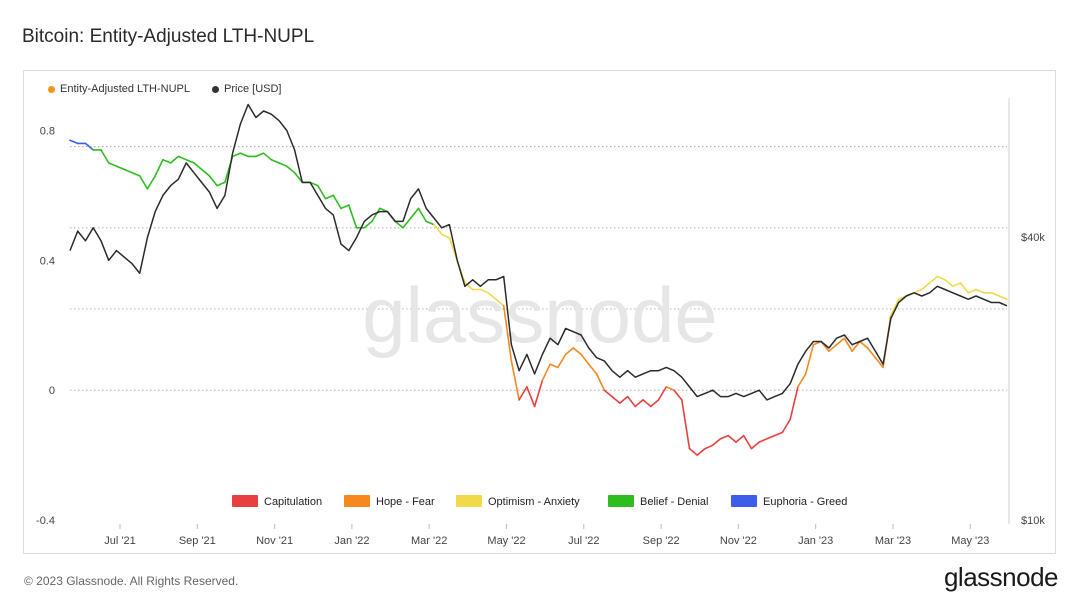 The width and height of the screenshot is (1080, 608). Describe the element at coordinates (168, 36) in the screenshot. I see `page-title: Bitcoin: Entity-Adjusted LTH-NUPL` at that location.